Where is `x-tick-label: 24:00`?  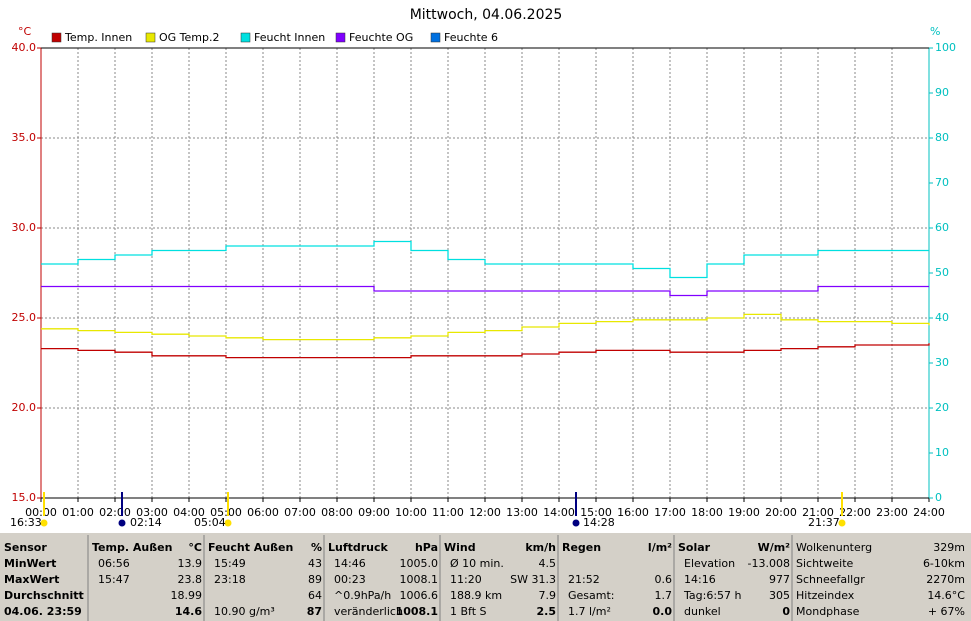
x-tick-label: 24:00 is located at coordinates (929, 512).